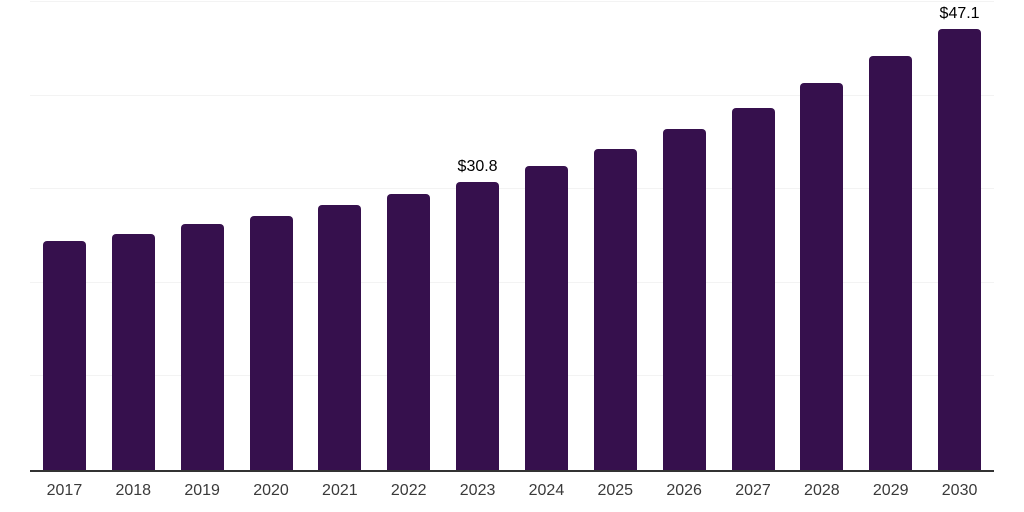 The height and width of the screenshot is (512, 1024). What do you see at coordinates (133, 490) in the screenshot?
I see `x-tick-2018: 2018` at bounding box center [133, 490].